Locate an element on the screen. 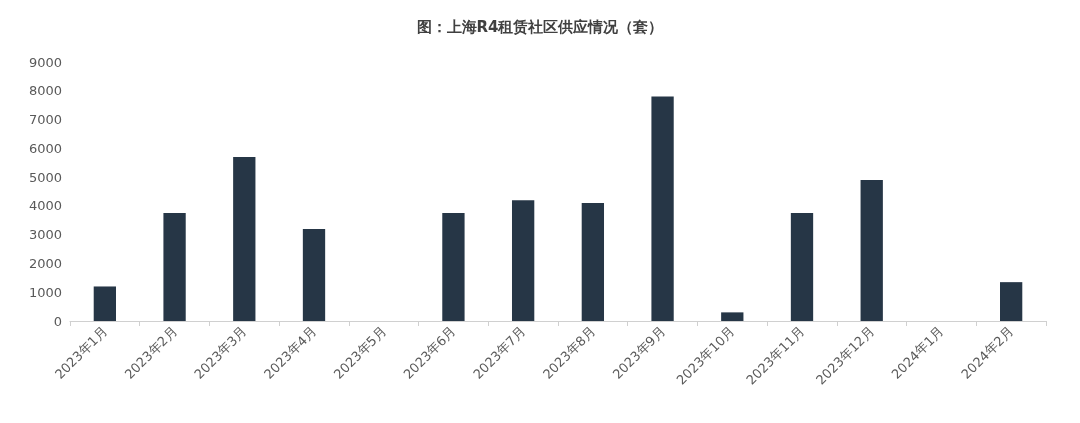 The image size is (1080, 423). y-tick-label: 8000 is located at coordinates (45, 91).